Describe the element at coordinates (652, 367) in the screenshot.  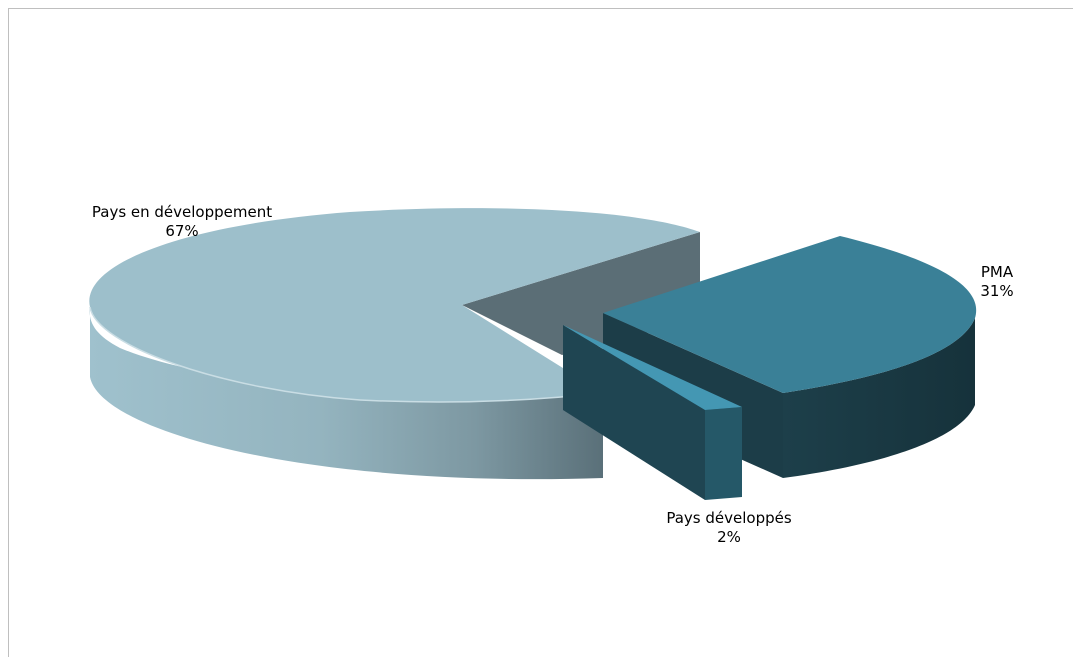
I see `slice-top-pays-developpes` at that location.